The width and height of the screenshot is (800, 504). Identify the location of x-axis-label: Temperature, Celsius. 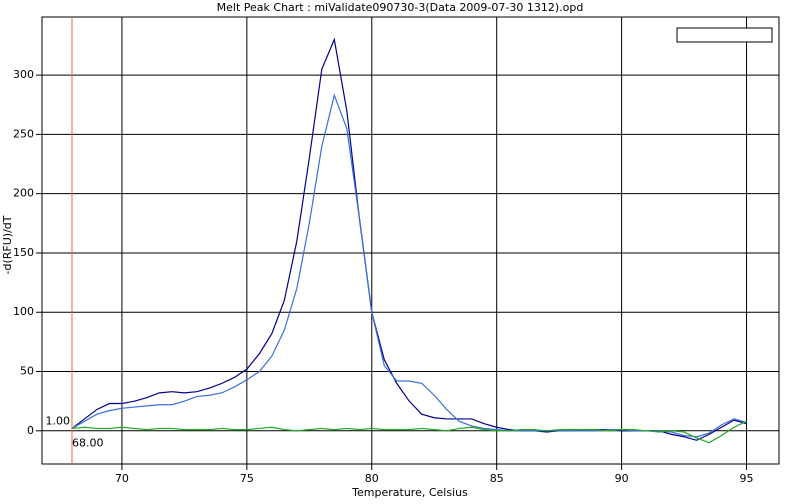
(409, 492).